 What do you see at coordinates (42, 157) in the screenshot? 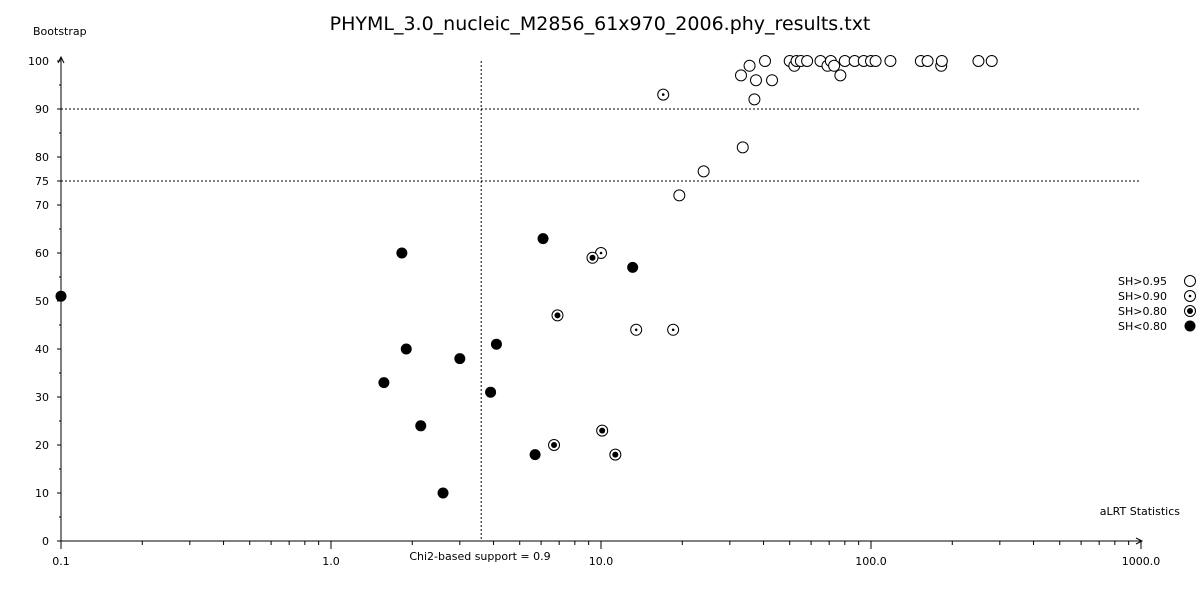
I see `y-tick-label: 80` at bounding box center [42, 157].